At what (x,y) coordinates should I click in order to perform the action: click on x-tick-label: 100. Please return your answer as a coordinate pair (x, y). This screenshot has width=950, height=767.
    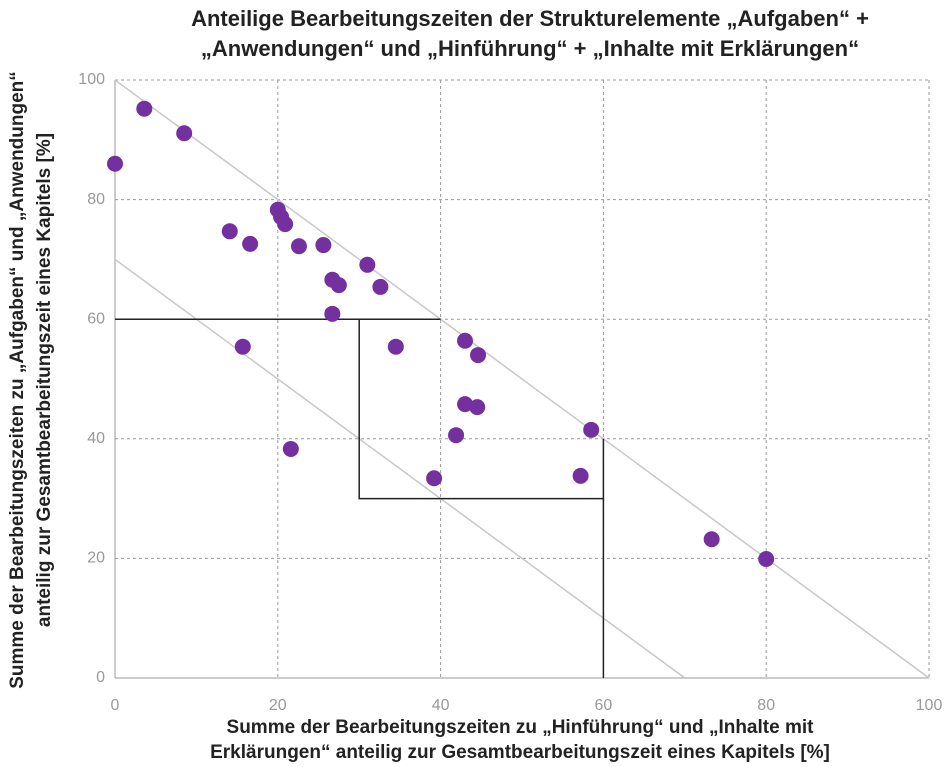
    Looking at the image, I should click on (929, 705).